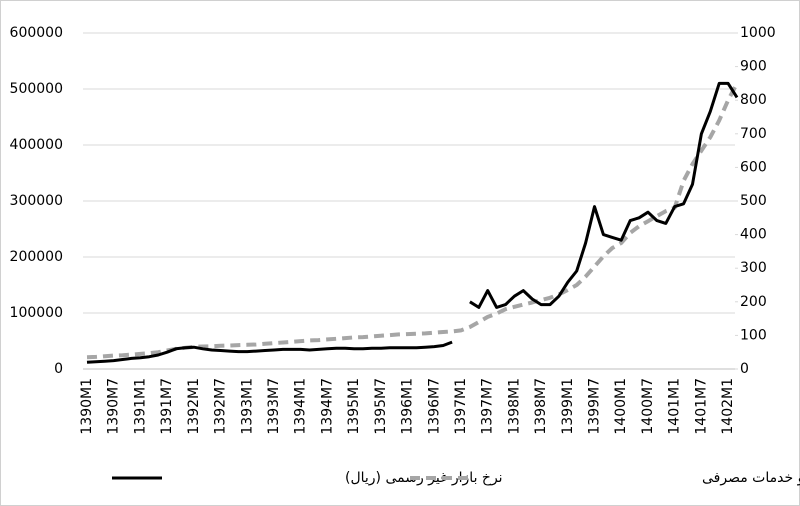 Image resolution: width=800 pixels, height=506 pixels. What do you see at coordinates (408, 406) in the screenshot?
I see `x-tick-label: 1396M1` at bounding box center [408, 406].